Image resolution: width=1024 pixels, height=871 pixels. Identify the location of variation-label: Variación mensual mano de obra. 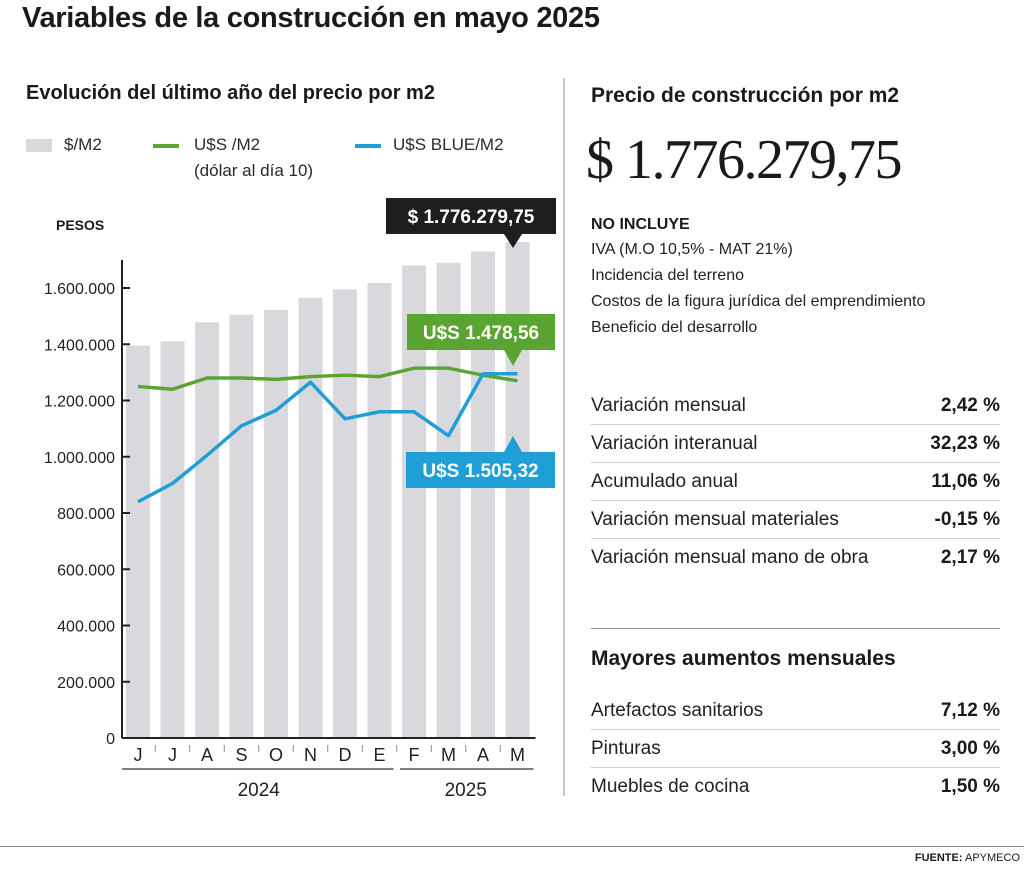
(730, 557).